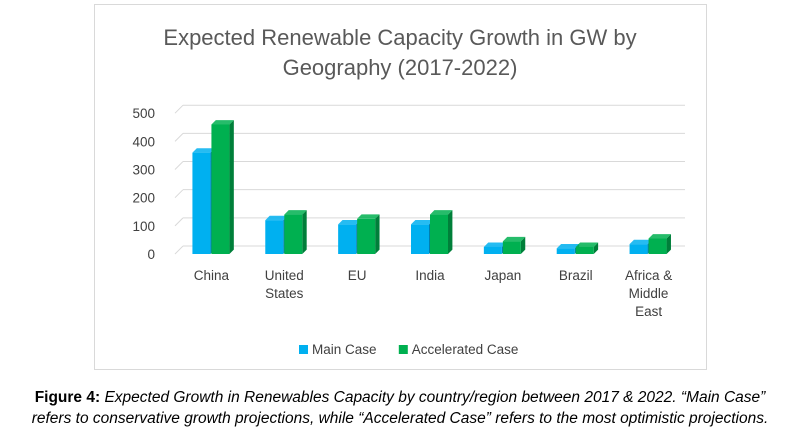  Describe the element at coordinates (143, 170) in the screenshot. I see `y-tick-label: 300` at that location.